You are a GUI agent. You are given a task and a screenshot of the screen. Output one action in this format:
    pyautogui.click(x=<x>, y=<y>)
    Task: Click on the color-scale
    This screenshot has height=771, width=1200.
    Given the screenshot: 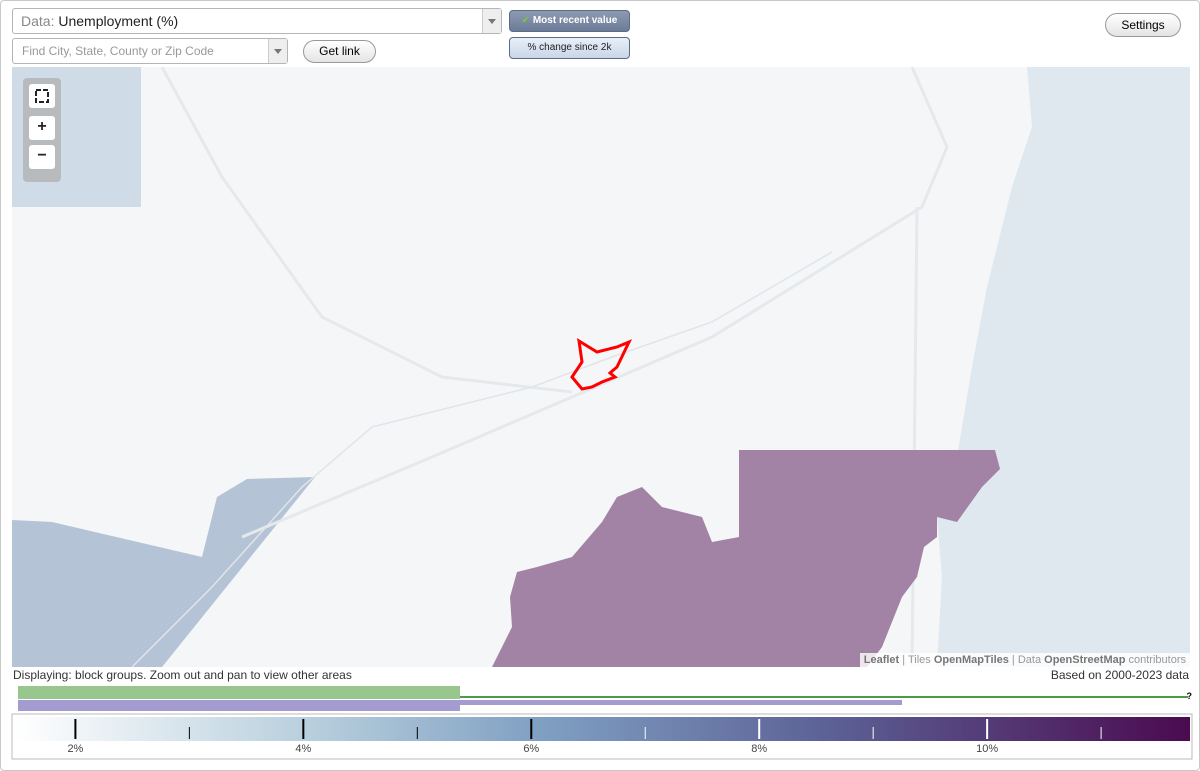 What is the action you would take?
    pyautogui.click(x=602, y=729)
    